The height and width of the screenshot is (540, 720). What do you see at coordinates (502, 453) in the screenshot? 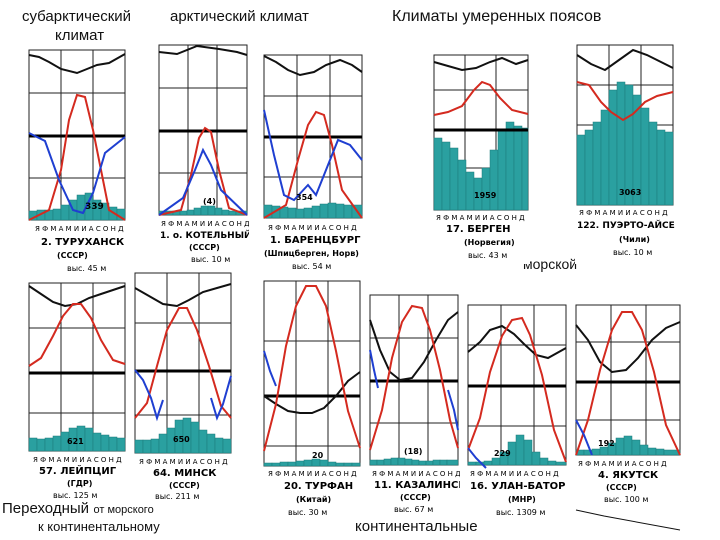
I see `precip-total: 229` at bounding box center [502, 453].